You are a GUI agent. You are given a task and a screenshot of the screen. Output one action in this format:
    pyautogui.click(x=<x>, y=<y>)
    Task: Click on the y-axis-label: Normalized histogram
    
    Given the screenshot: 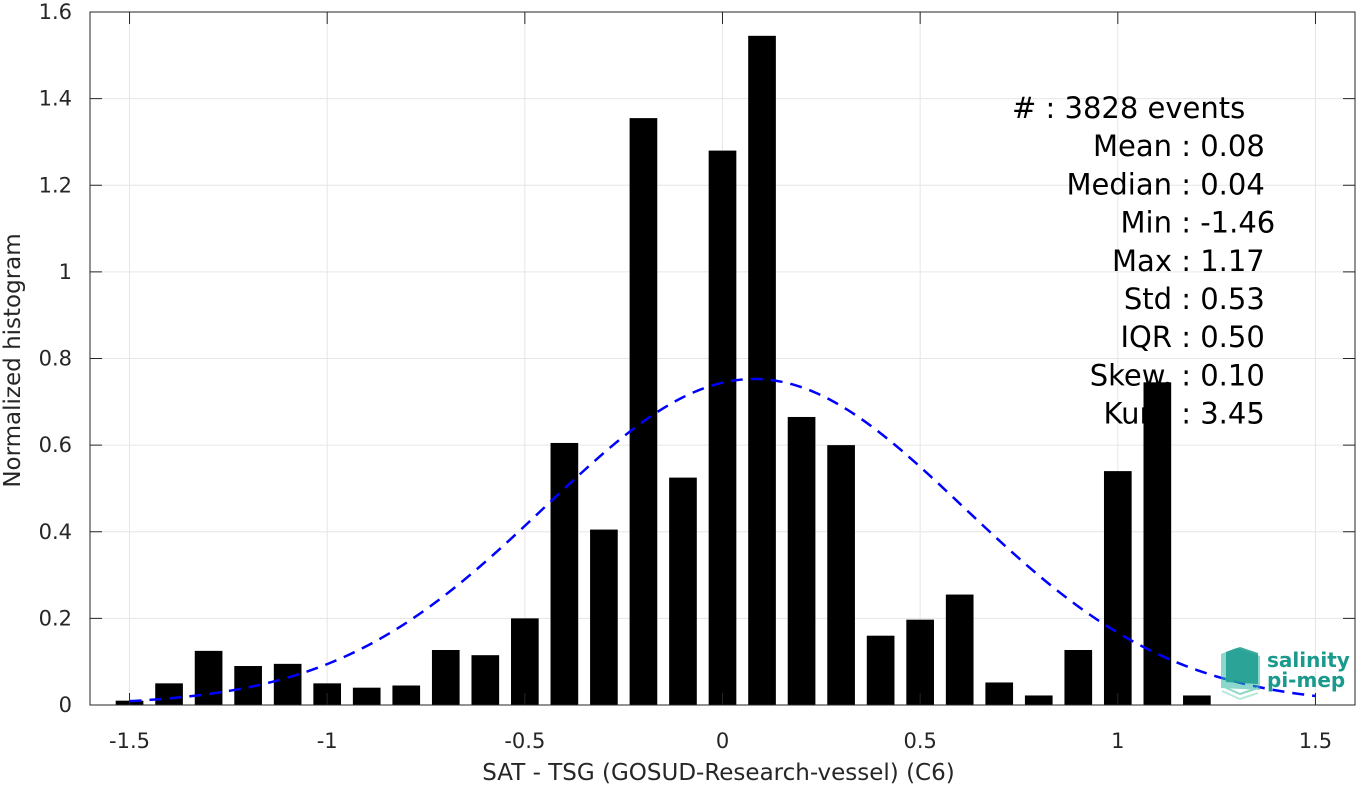 What is the action you would take?
    pyautogui.click(x=13, y=360)
    